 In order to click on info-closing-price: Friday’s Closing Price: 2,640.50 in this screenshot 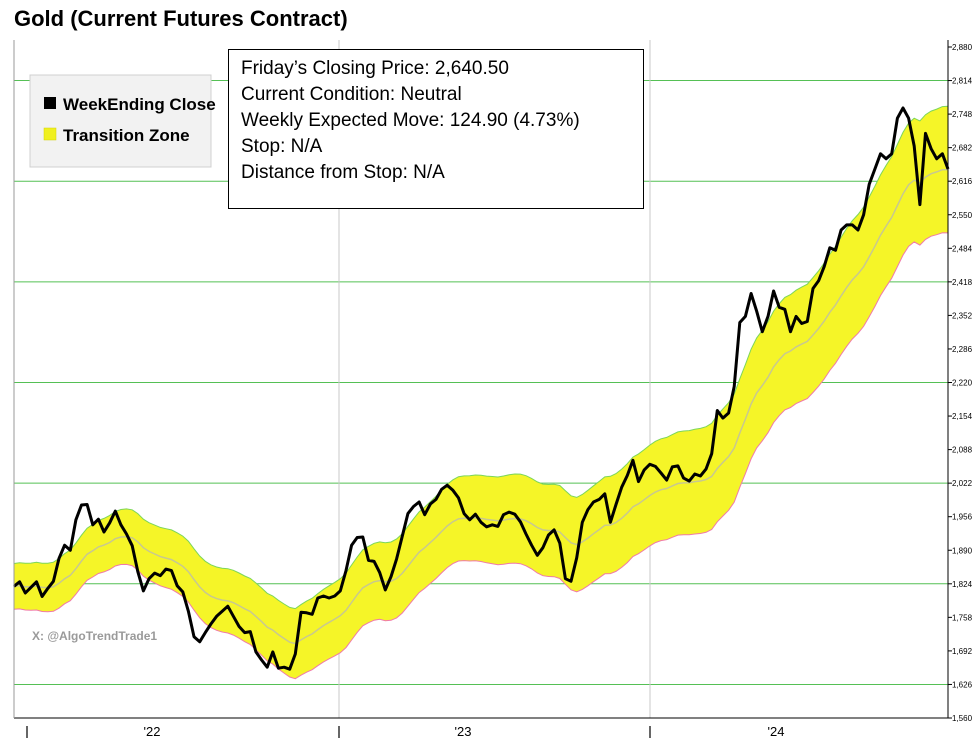, I will do `click(375, 68)`.